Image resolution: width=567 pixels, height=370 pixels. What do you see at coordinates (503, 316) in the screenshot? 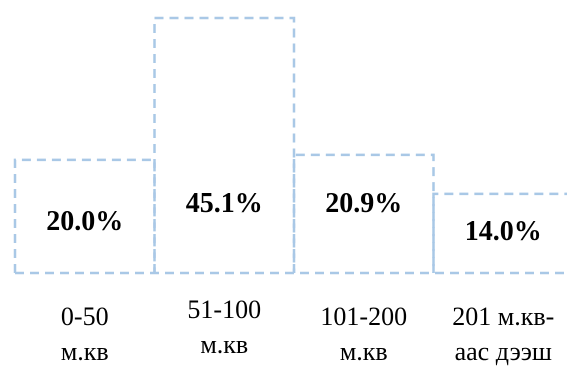
I see `category-label-3-line-0: 201 м.кв-` at bounding box center [503, 316].